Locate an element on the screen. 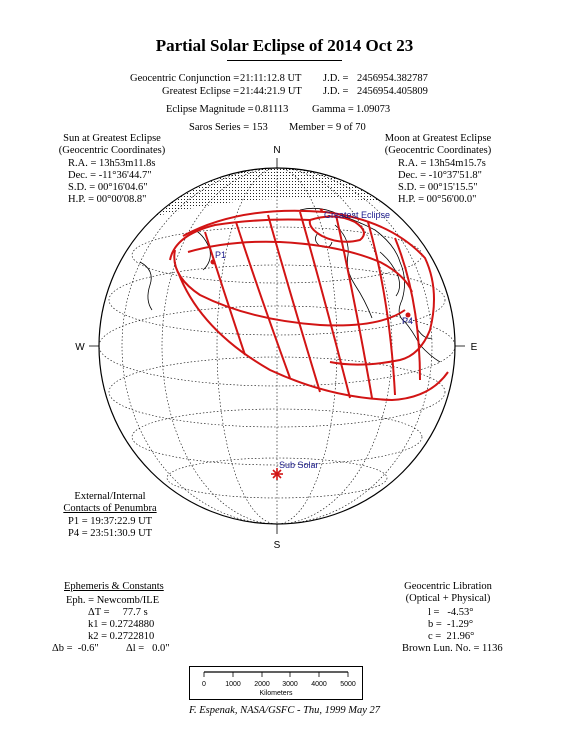 The width and height of the screenshot is (569, 731). scale-tick-2000: 2000 is located at coordinates (262, 684).